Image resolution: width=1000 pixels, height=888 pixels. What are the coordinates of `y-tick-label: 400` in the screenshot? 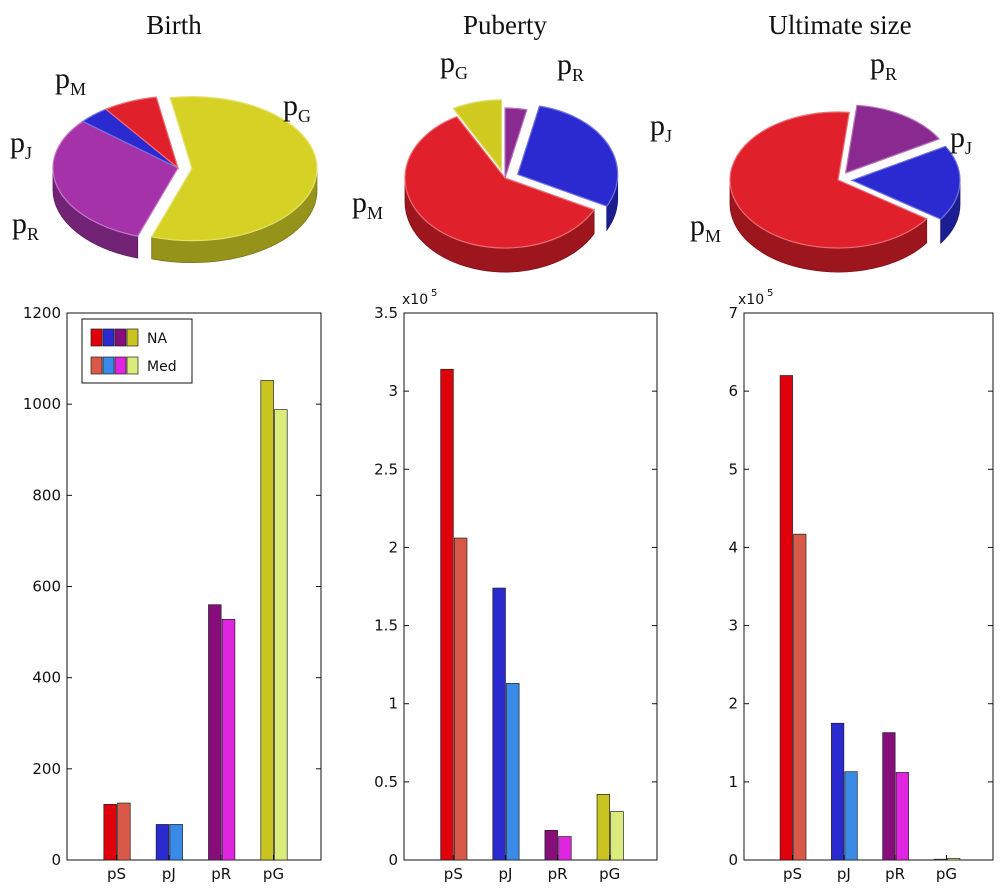 It's located at (46, 678).